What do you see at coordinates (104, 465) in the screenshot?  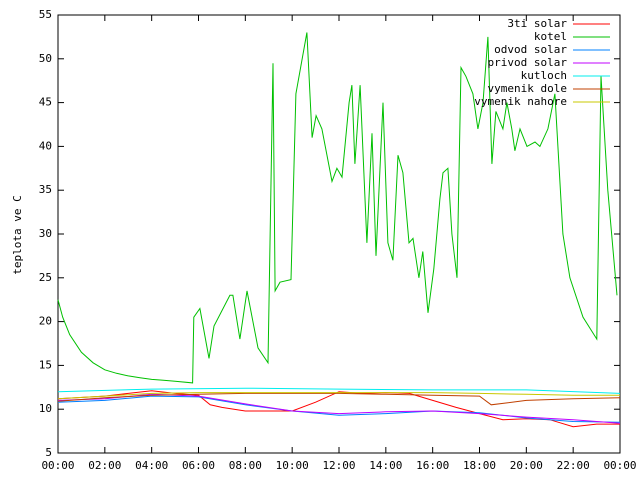 I see `x-tick-label: 02:00` at bounding box center [104, 465].